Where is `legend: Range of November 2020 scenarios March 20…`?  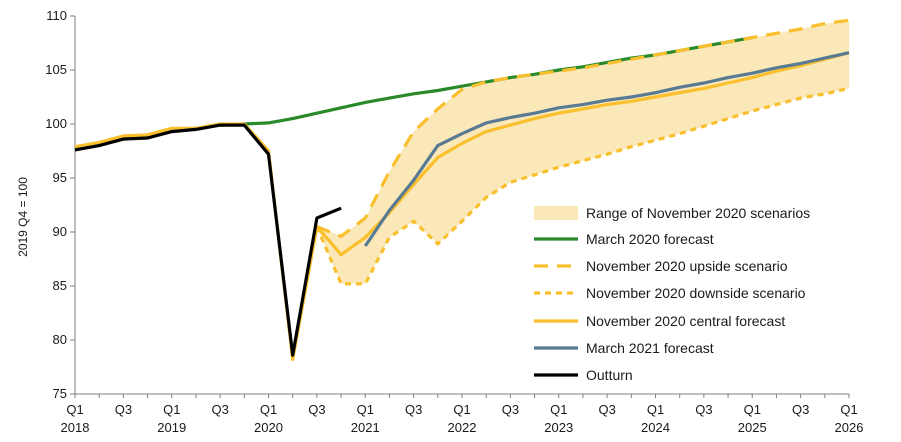
legend: Range of November 2020 scenarios March 20… is located at coordinates (672, 294).